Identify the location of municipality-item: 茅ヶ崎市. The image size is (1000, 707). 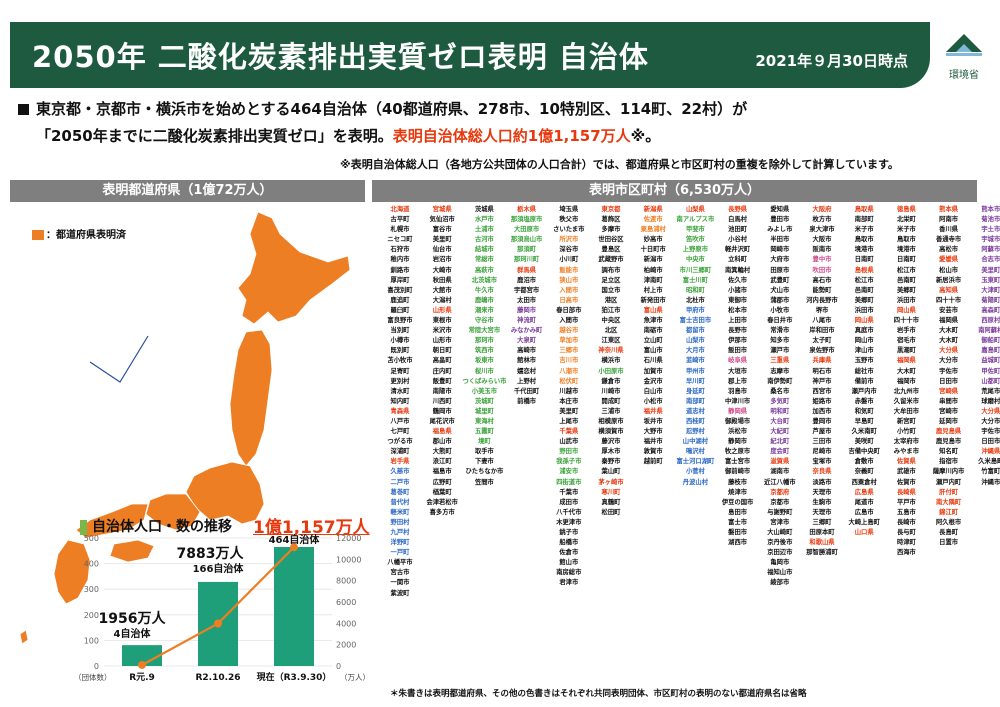
(611, 482).